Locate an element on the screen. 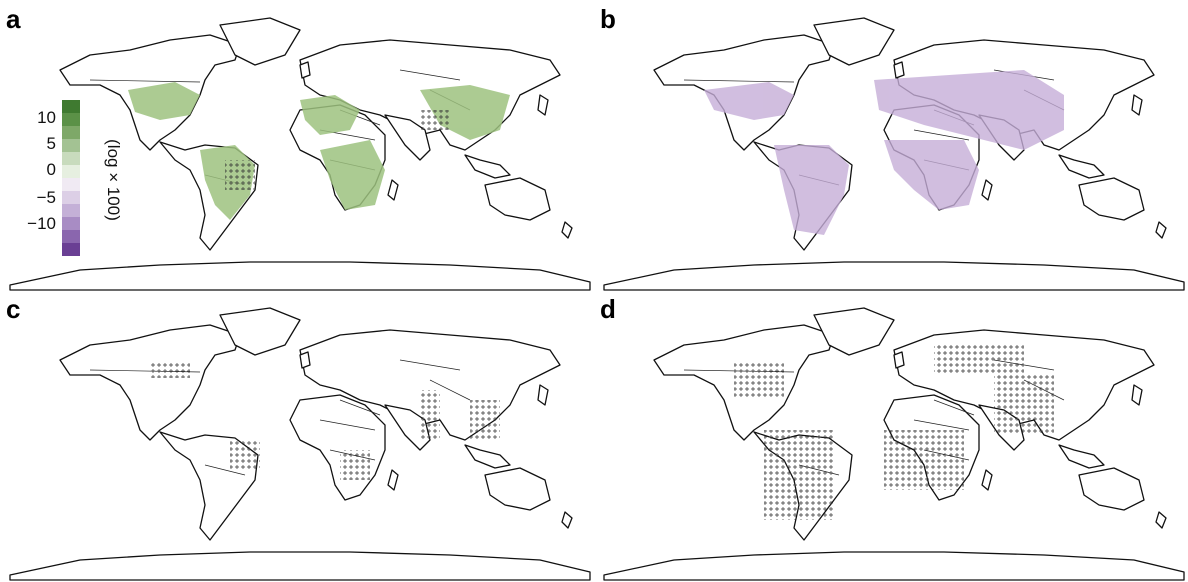  colorbar-tick-label: 10 is located at coordinates (46, 117).